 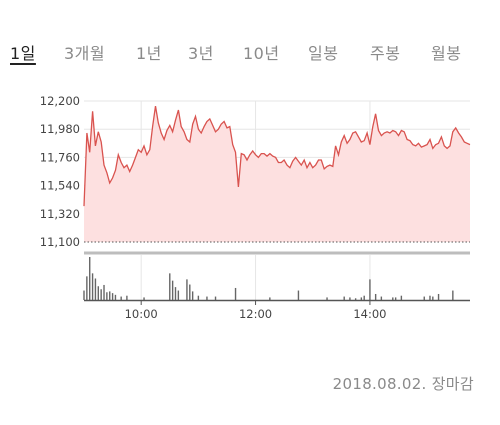 What do you see at coordinates (60, 186) in the screenshot?
I see `y-tick-label: 11,540` at bounding box center [60, 186].